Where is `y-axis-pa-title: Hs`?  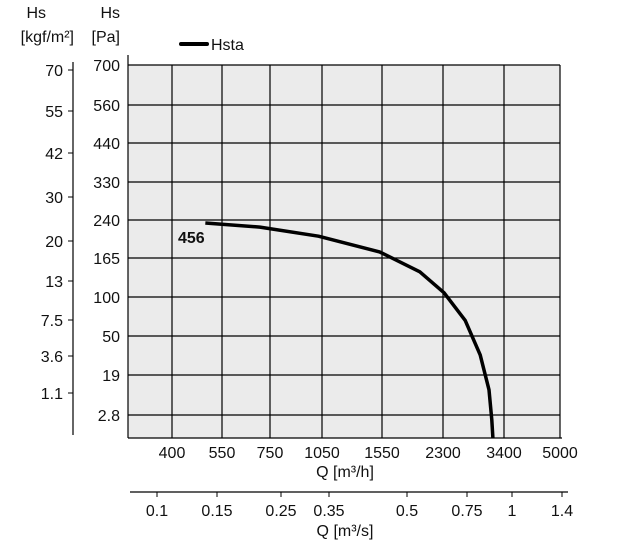
y-axis-pa-title: Hs is located at coordinates (110, 13).